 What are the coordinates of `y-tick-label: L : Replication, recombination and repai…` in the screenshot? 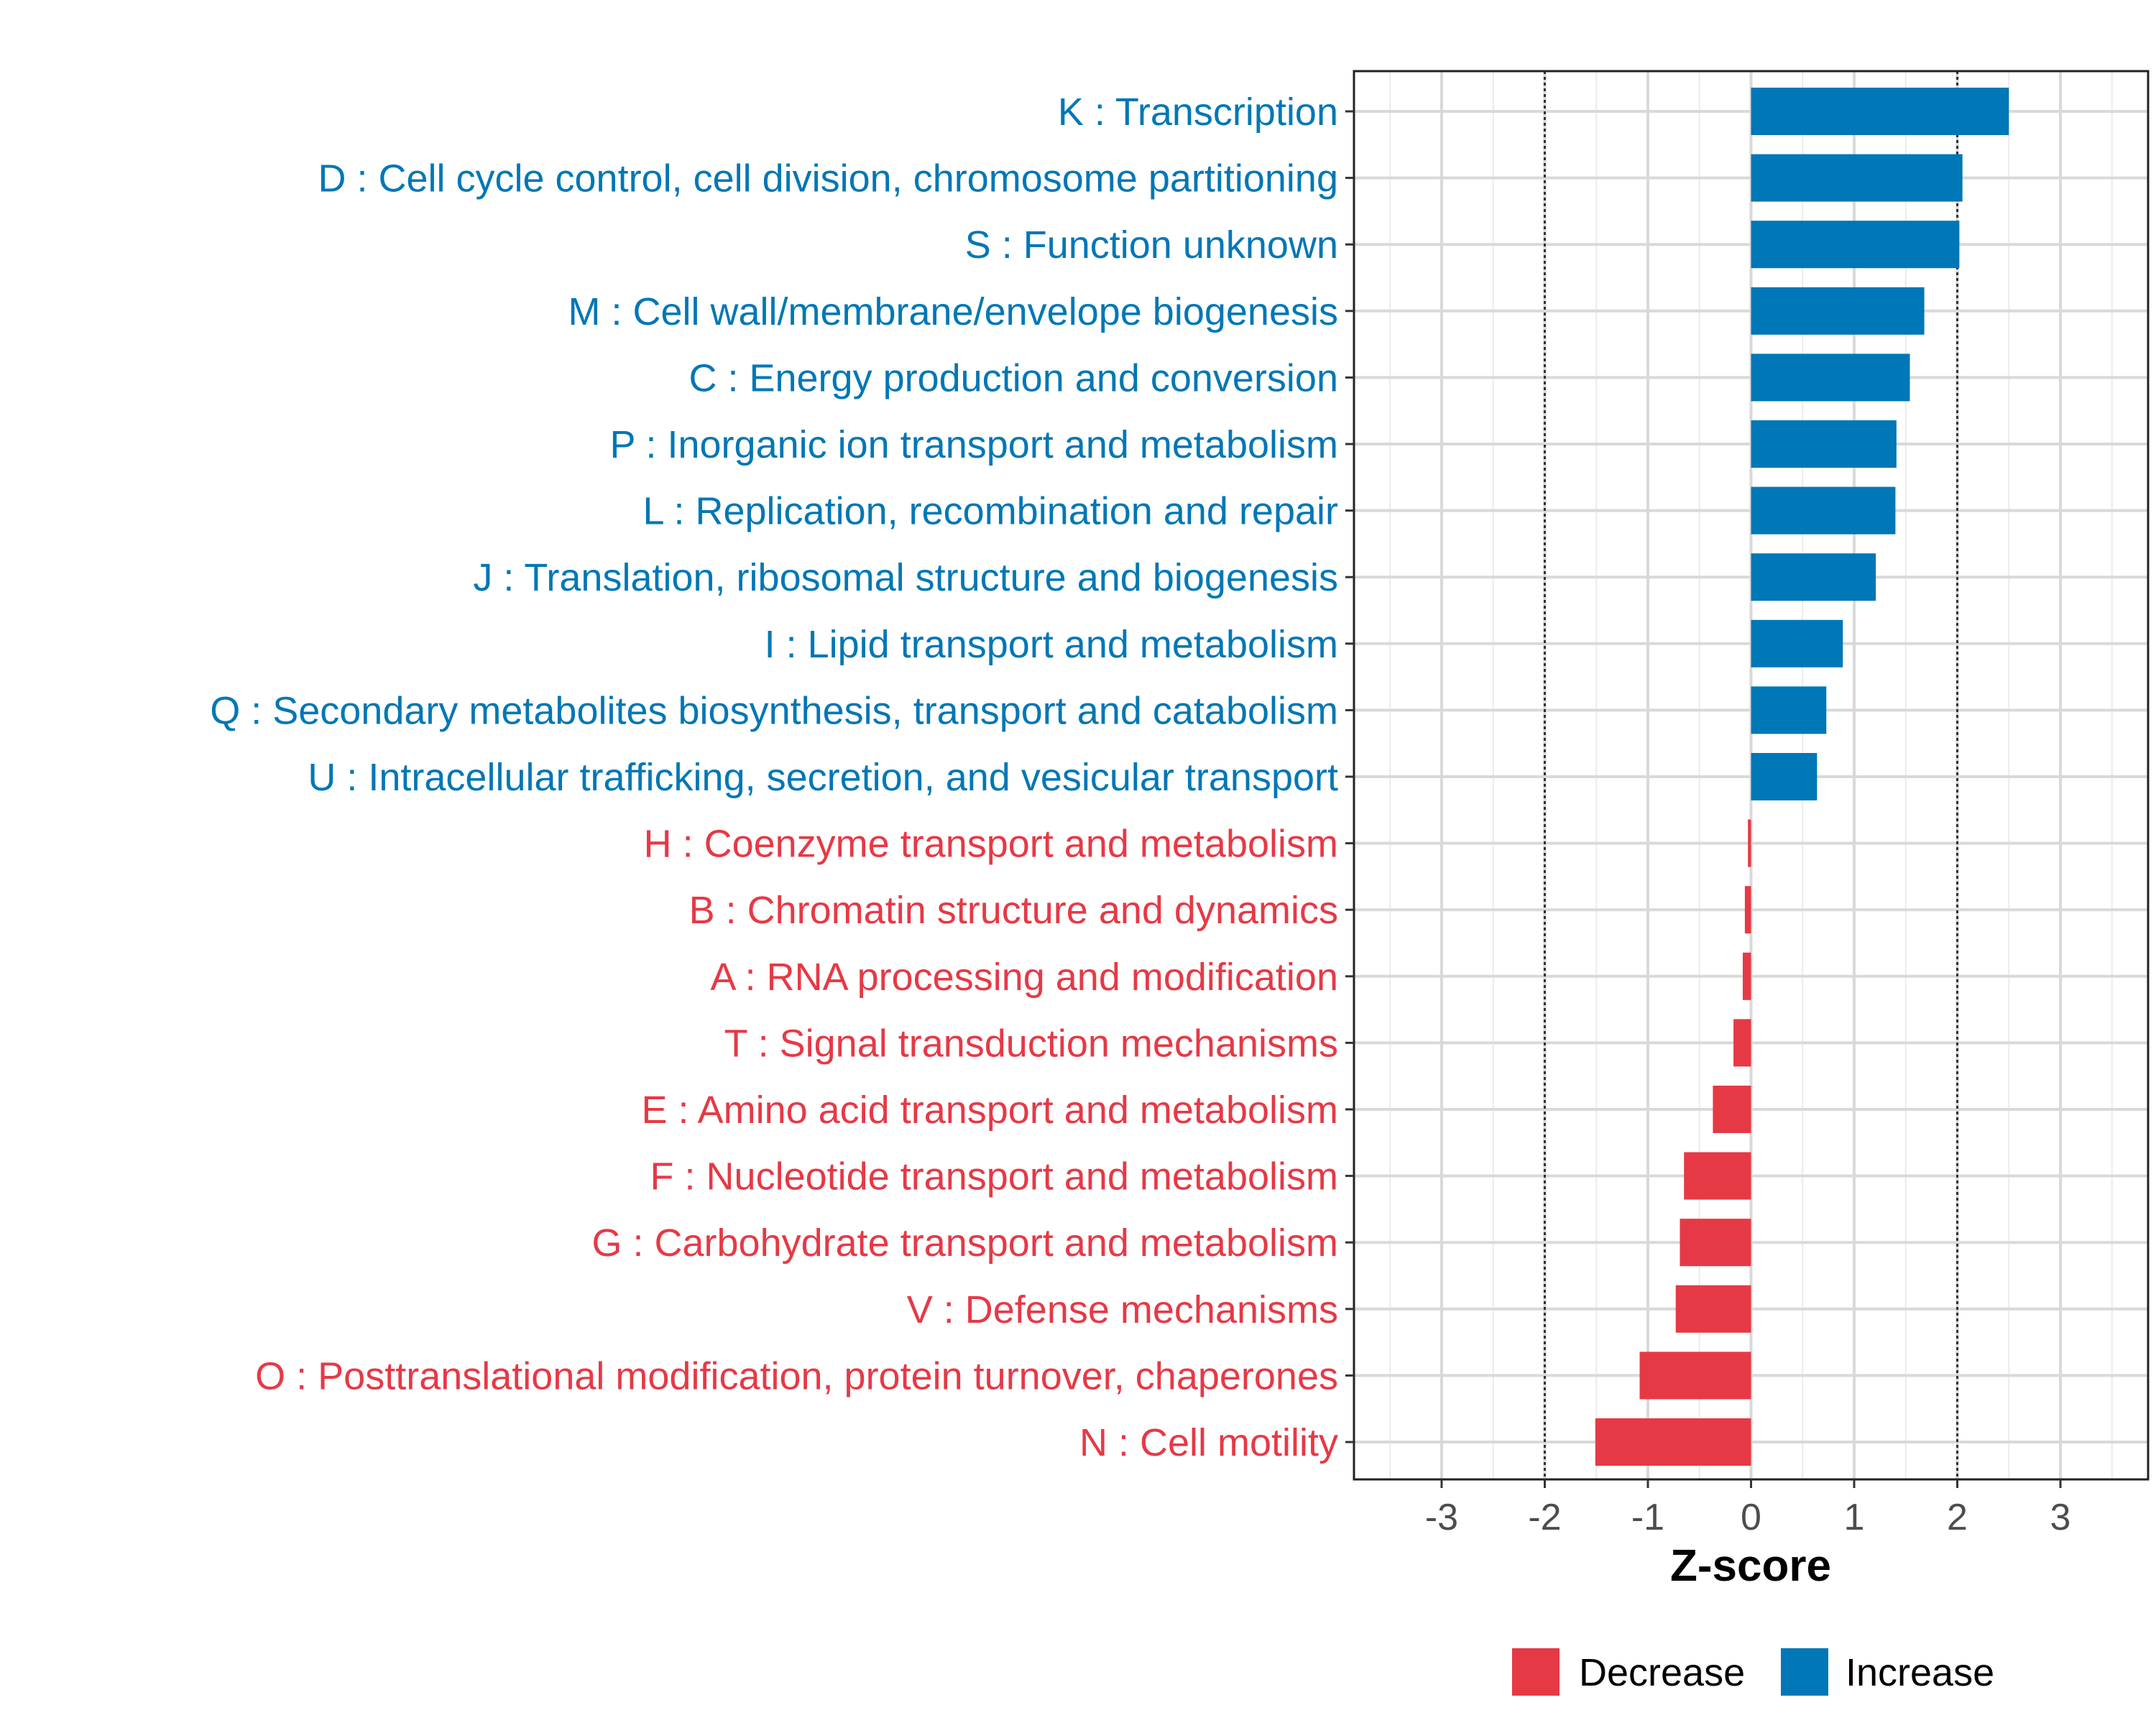 It's located at (990, 512).